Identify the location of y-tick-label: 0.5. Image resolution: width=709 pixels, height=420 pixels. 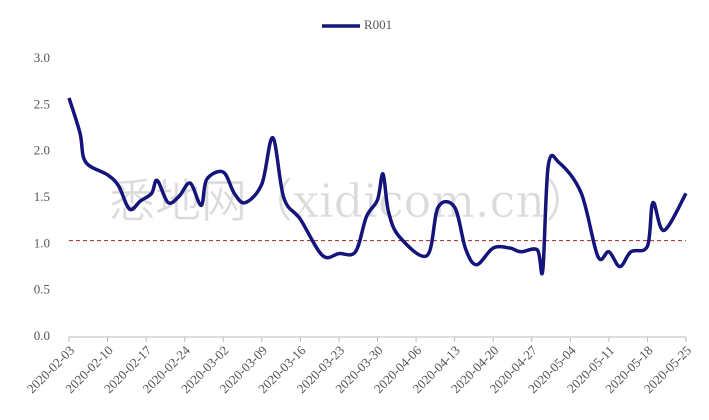
(42, 289).